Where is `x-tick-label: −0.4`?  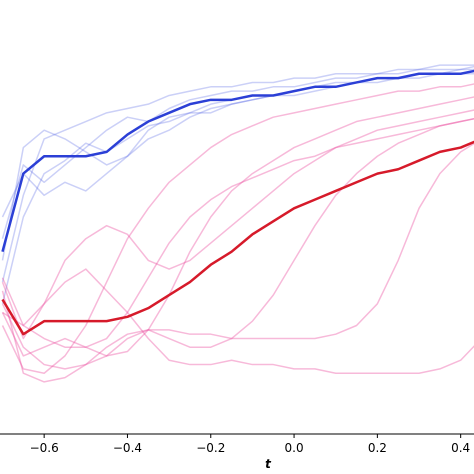
x-tick-label: −0.4 is located at coordinates (127, 448).